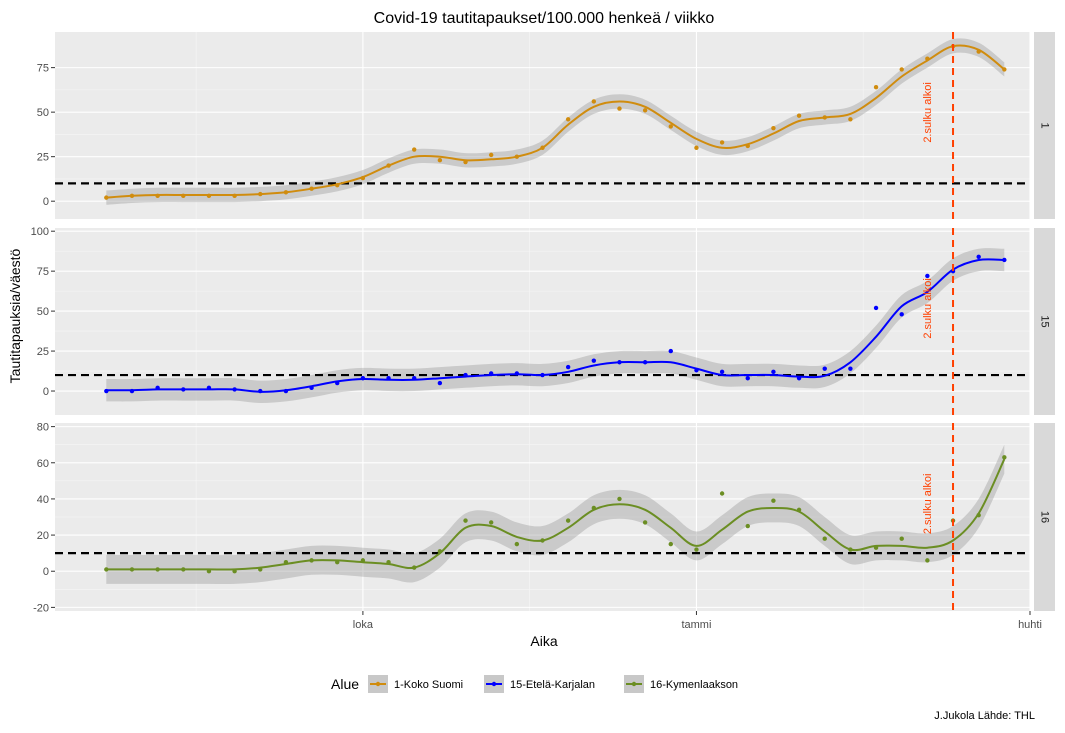 The width and height of the screenshot is (1065, 733). What do you see at coordinates (41, 608) in the screenshot?
I see `y-tick-label: -20` at bounding box center [41, 608].